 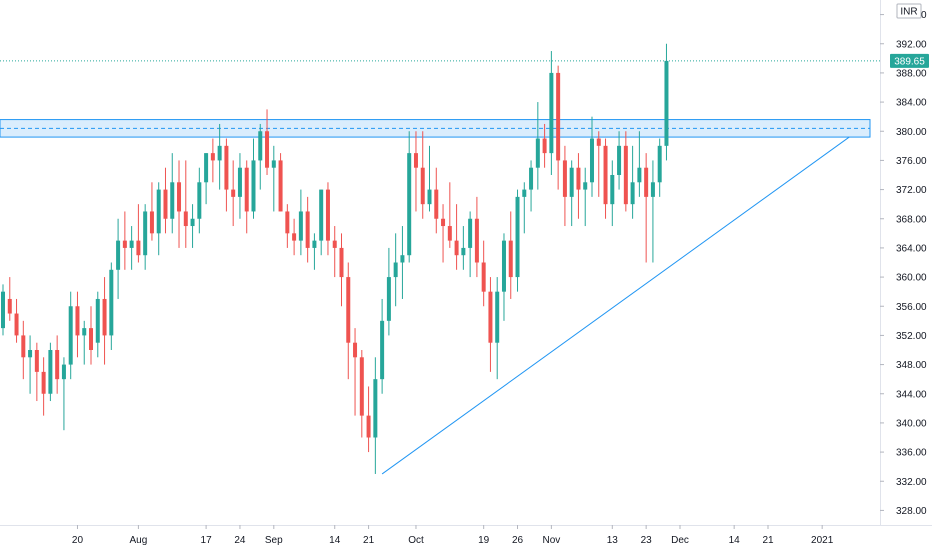 I want to click on currency-label-box: INR, so click(x=909, y=11).